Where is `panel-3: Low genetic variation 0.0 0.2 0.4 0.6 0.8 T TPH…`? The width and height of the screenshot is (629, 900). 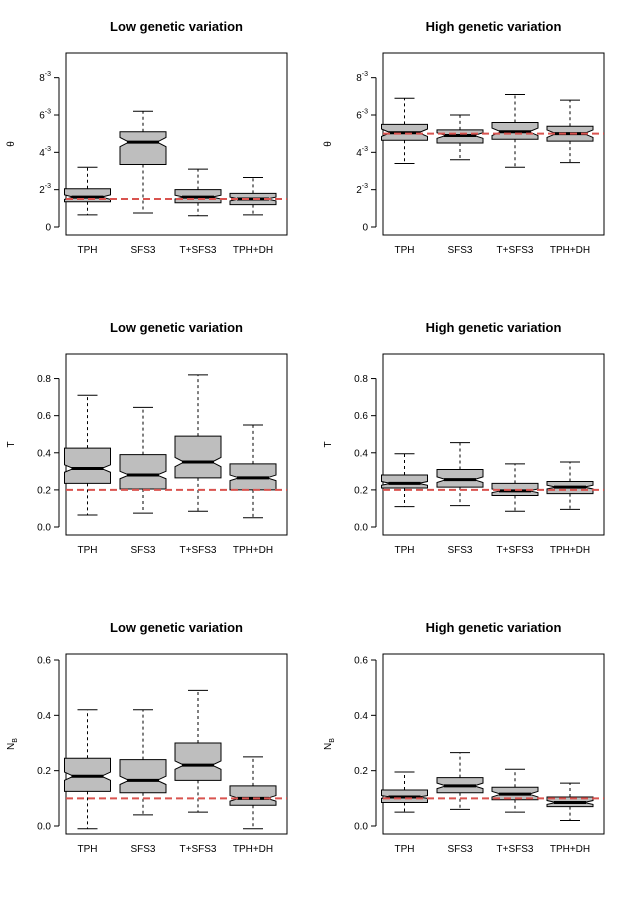
panel-3: Low genetic variation 0.0 0.2 0.4 0.6 0.8 T TPH… is located at coordinates (147, 438).